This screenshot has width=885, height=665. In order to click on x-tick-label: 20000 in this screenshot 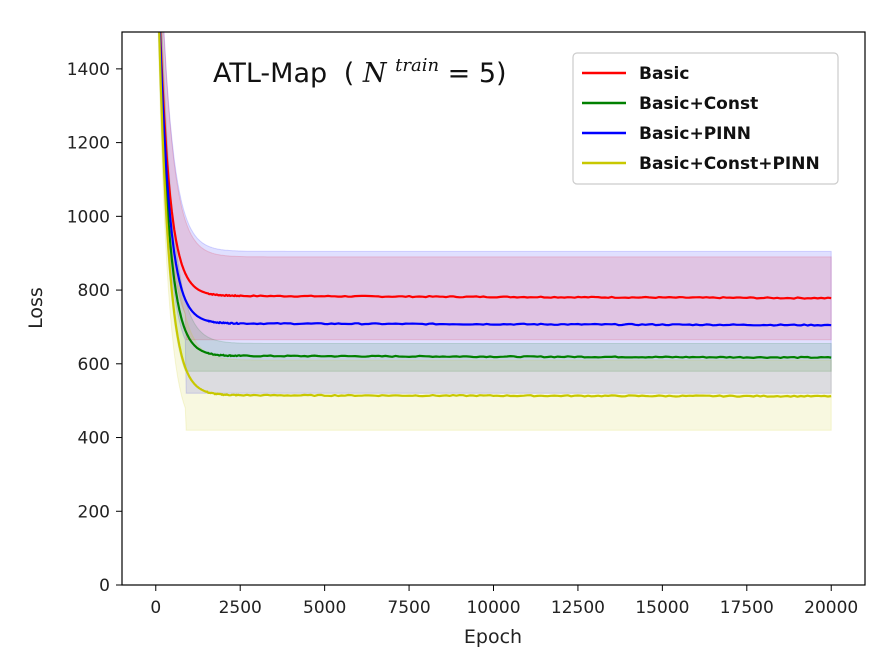, I will do `click(831, 608)`.